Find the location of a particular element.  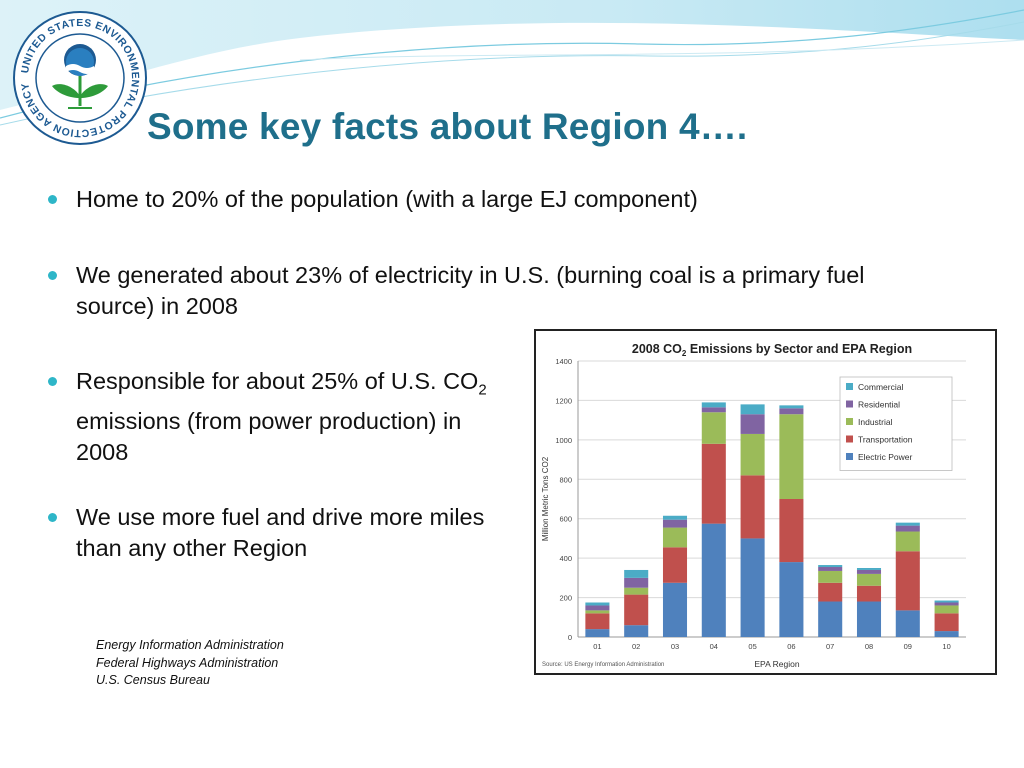

y-tick-label: 400 is located at coordinates (565, 558).